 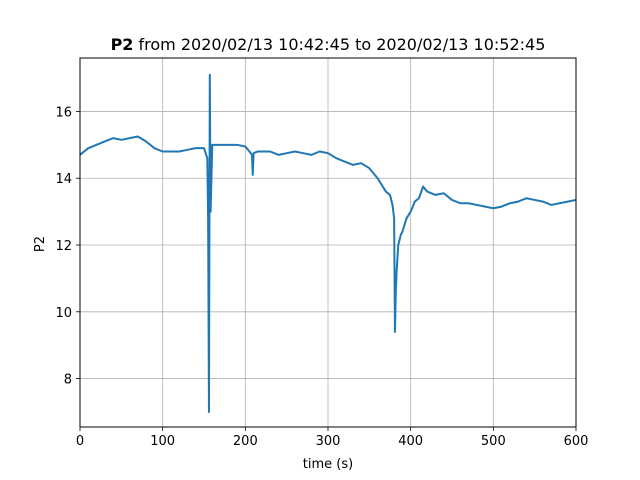 I want to click on y-tick-label: 14, so click(x=63, y=179).